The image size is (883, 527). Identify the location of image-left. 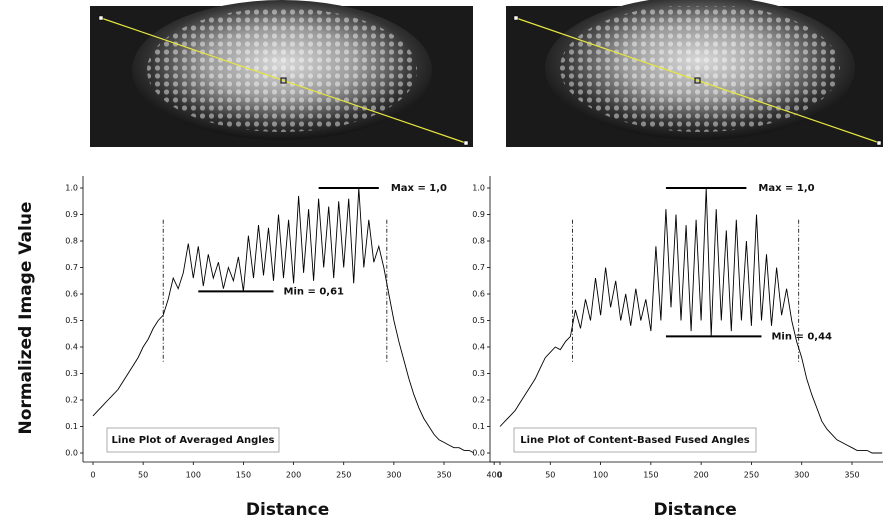
(281, 73).